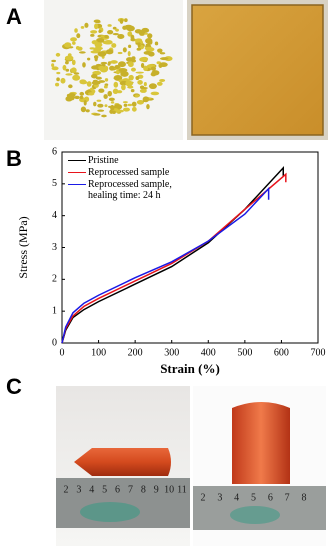  I want to click on y-tick-label: 0, so click(54, 342).